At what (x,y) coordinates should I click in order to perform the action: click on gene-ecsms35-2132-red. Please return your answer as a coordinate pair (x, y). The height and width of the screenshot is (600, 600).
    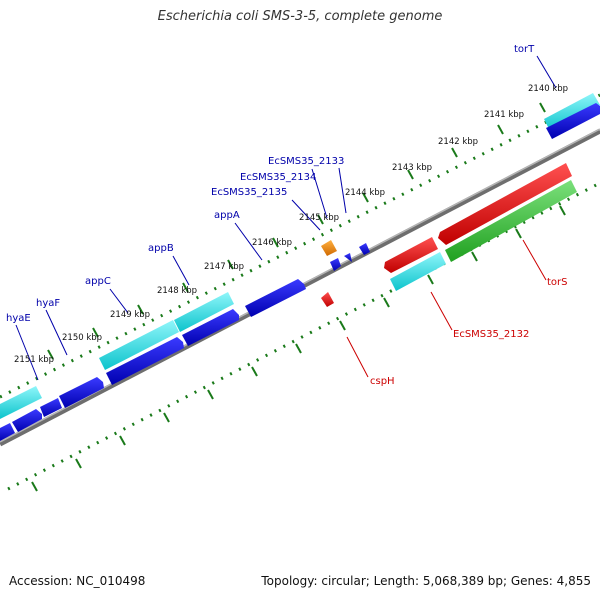
    Looking at the image, I should click on (411, 255).